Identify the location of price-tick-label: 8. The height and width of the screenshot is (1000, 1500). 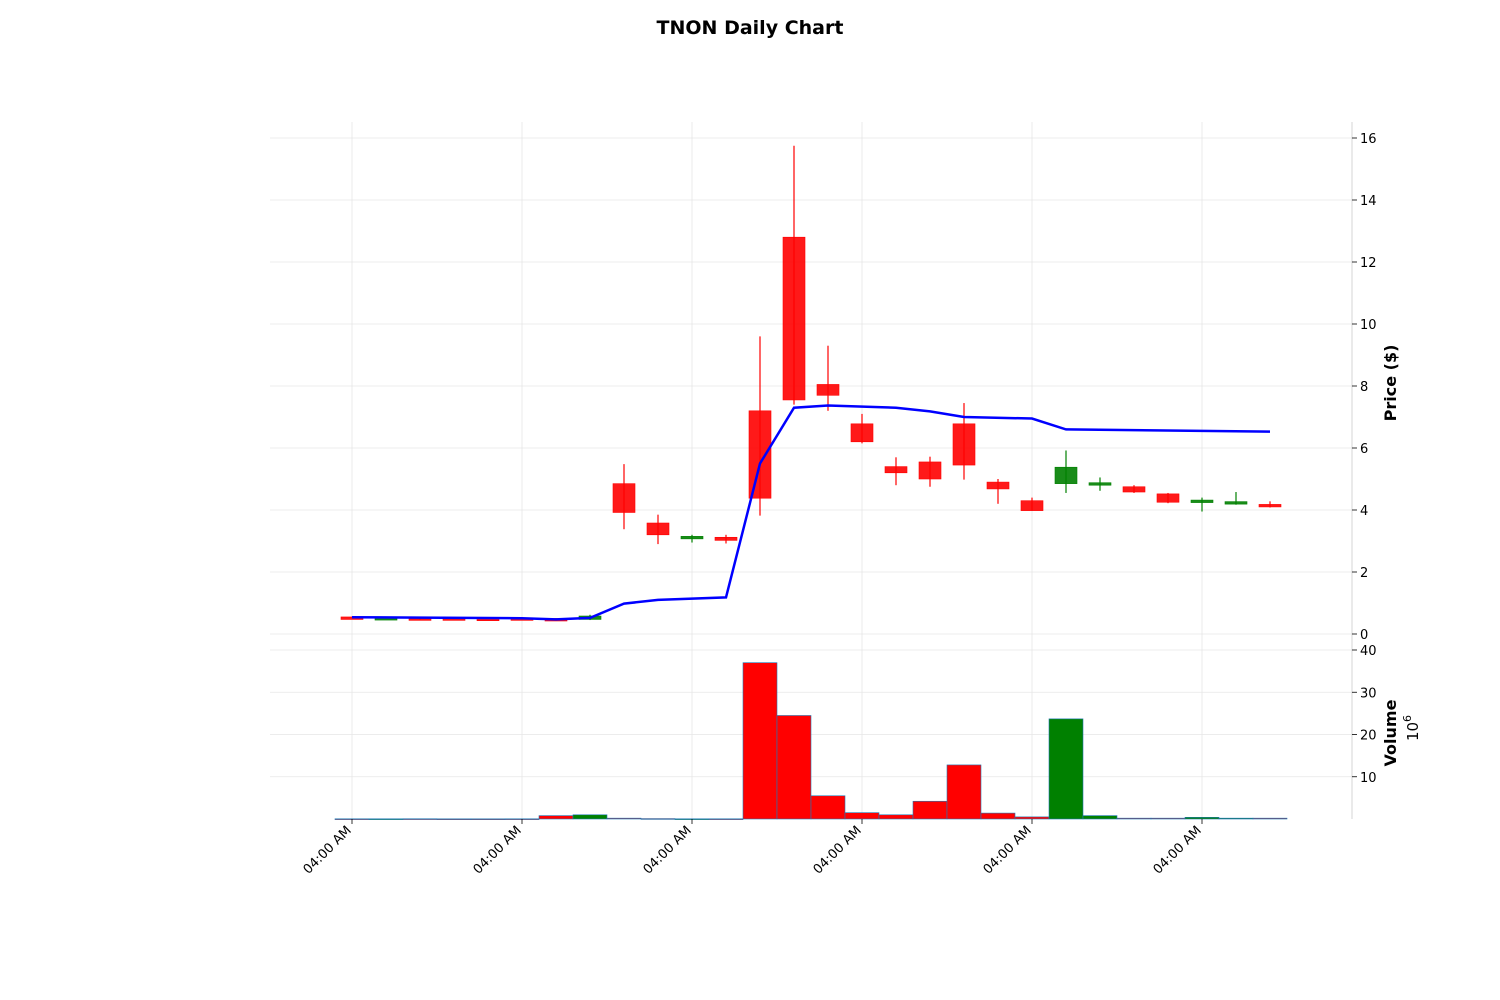
(1364, 387).